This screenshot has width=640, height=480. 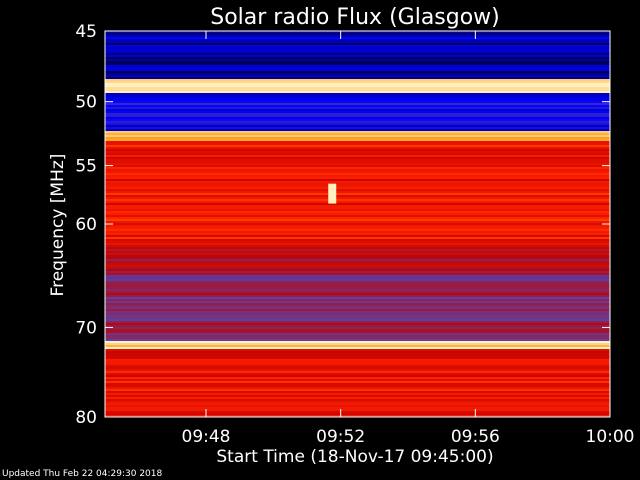 I want to click on y-tick-label: 70, so click(x=86, y=328).